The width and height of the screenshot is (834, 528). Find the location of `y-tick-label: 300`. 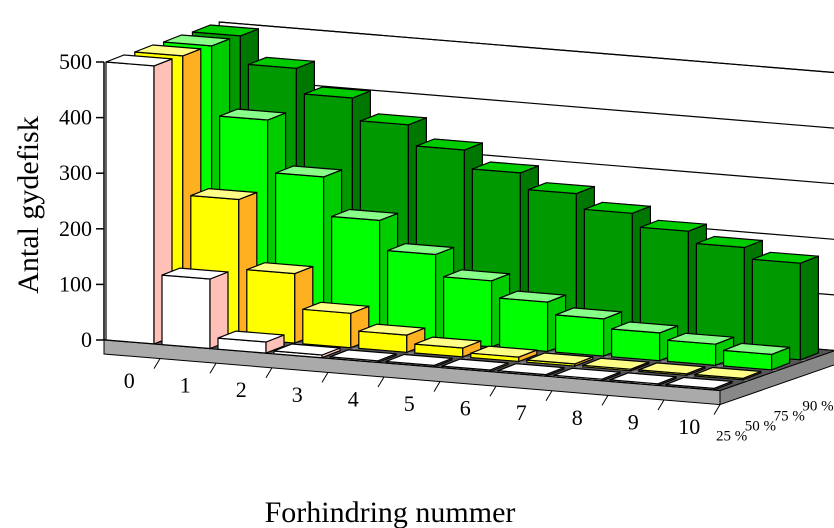

y-tick-label: 300 is located at coordinates (75, 172).